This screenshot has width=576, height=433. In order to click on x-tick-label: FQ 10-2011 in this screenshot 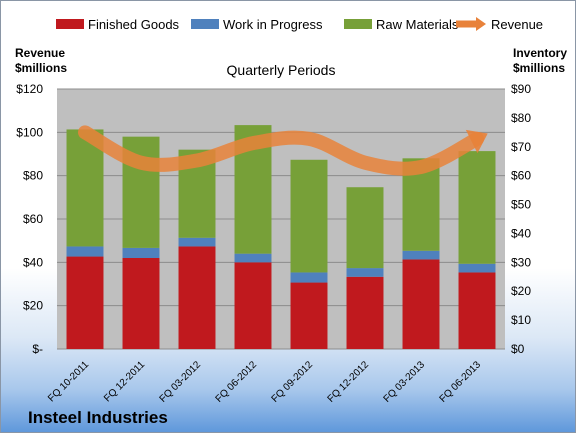, I will do `click(68, 381)`.